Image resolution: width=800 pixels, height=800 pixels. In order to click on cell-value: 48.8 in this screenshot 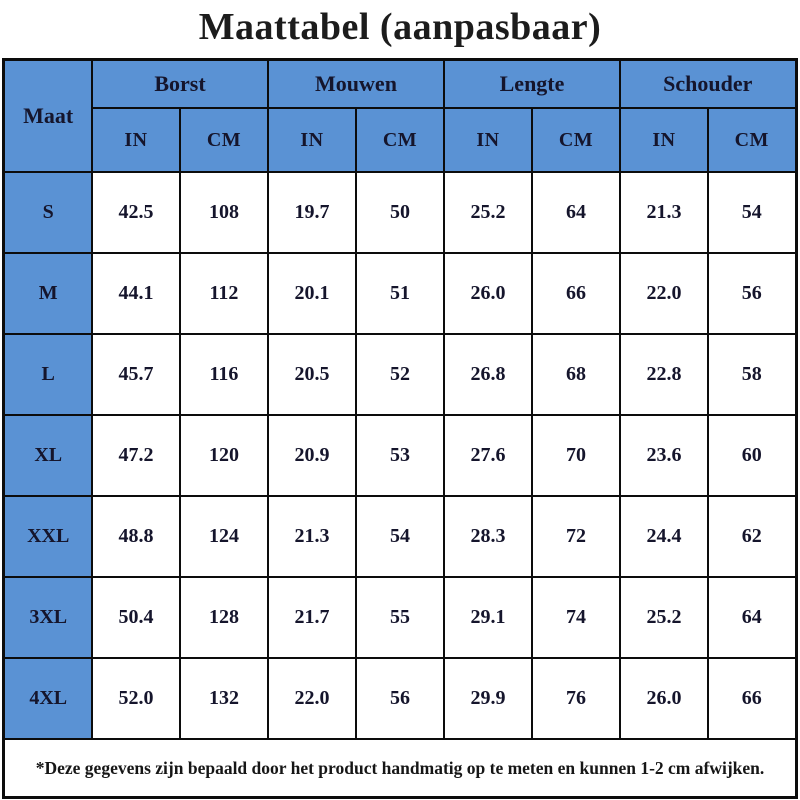, I will do `click(135, 536)`.